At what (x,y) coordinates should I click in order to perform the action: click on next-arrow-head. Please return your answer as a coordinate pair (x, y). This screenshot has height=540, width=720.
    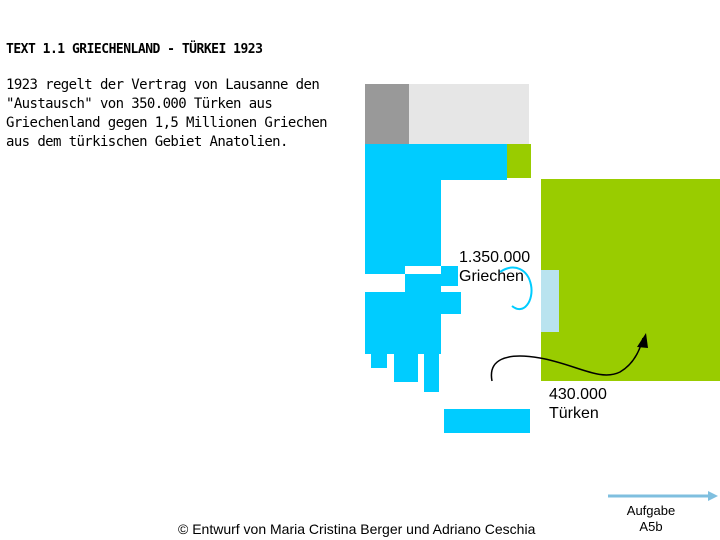
    Looking at the image, I should click on (713, 496).